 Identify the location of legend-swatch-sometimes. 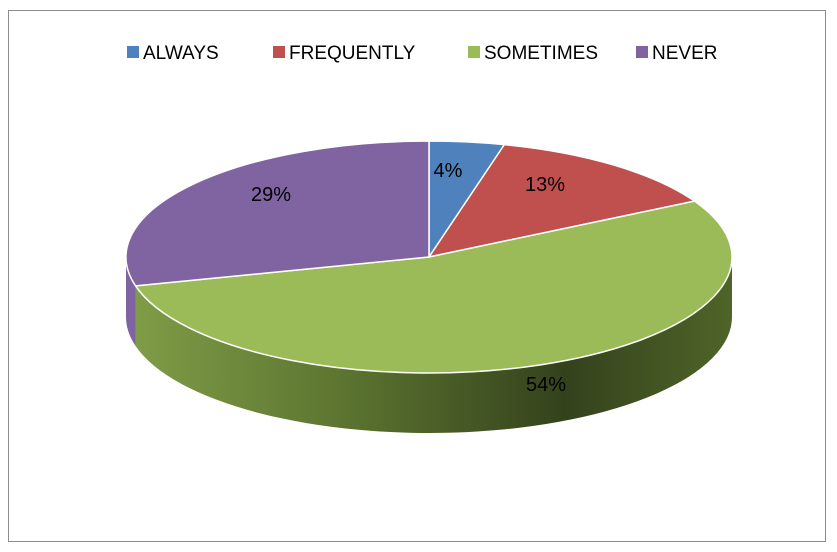
(474, 52).